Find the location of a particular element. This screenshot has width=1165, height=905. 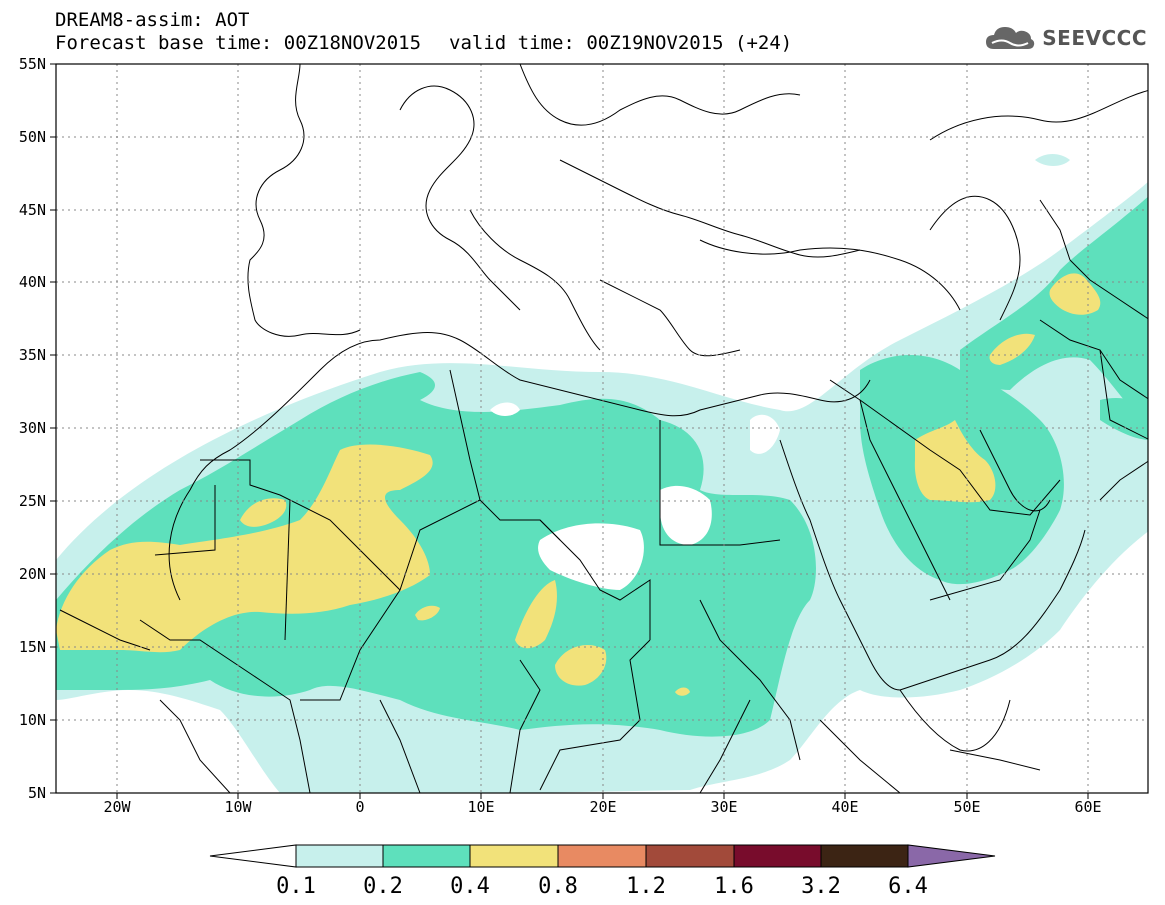

colorbar-low-arrow is located at coordinates (253, 856).